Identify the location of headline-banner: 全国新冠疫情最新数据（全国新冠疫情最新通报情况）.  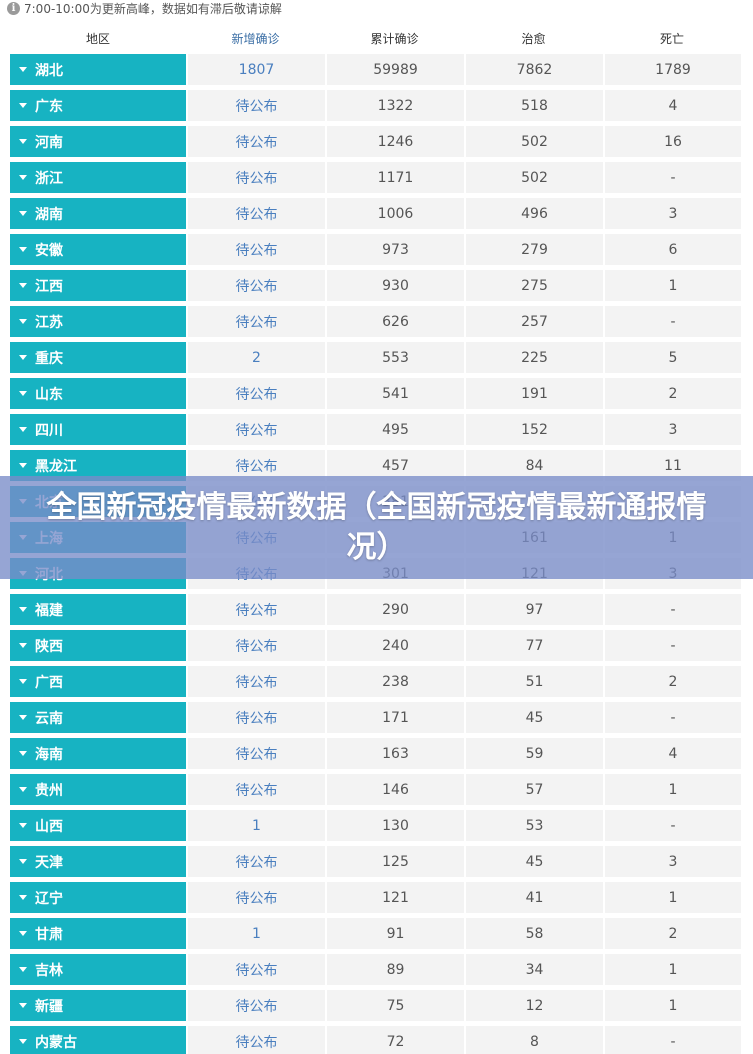
(376, 527).